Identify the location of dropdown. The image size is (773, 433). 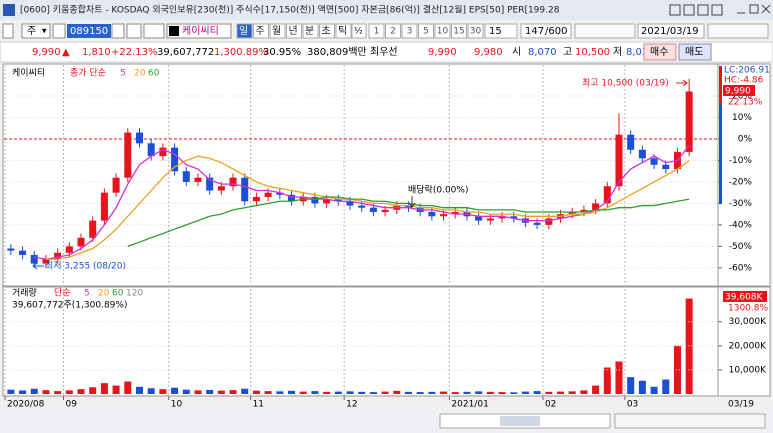
(118, 31).